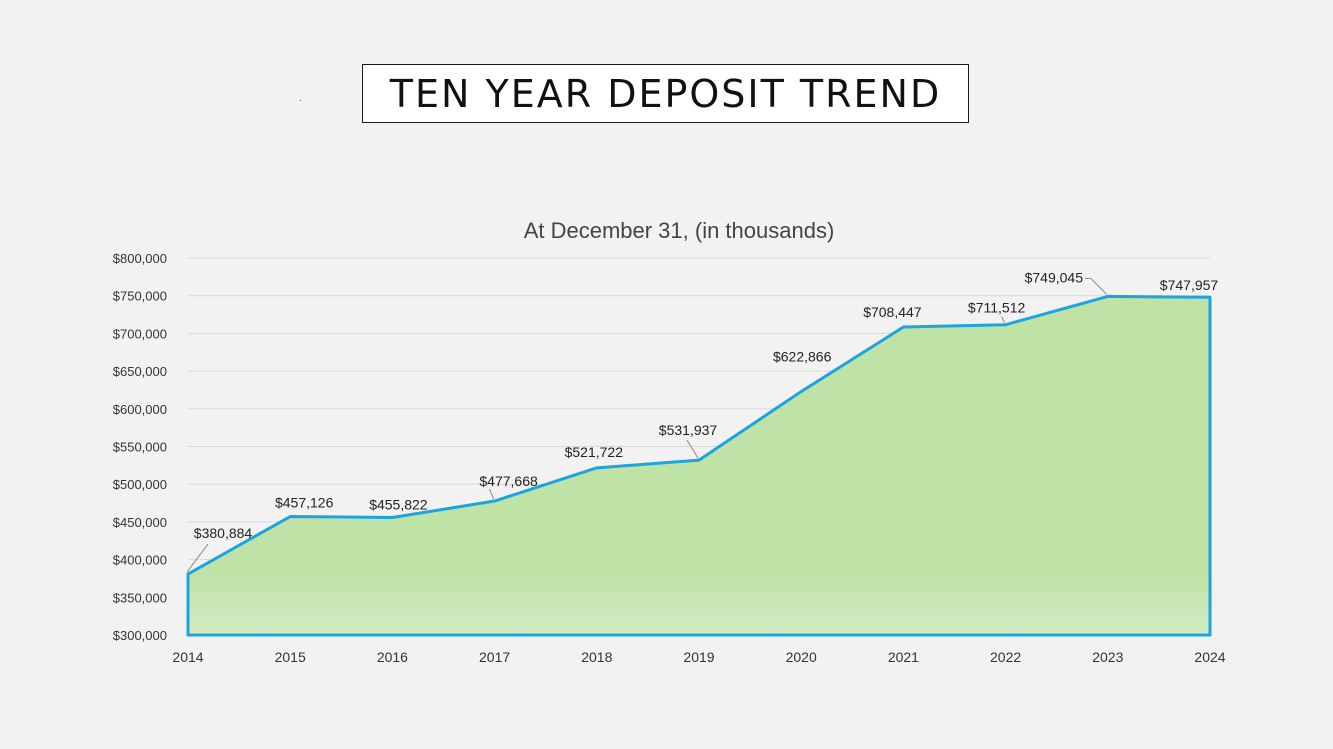 The image size is (1333, 749). I want to click on data-label: $457,126, so click(304, 503).